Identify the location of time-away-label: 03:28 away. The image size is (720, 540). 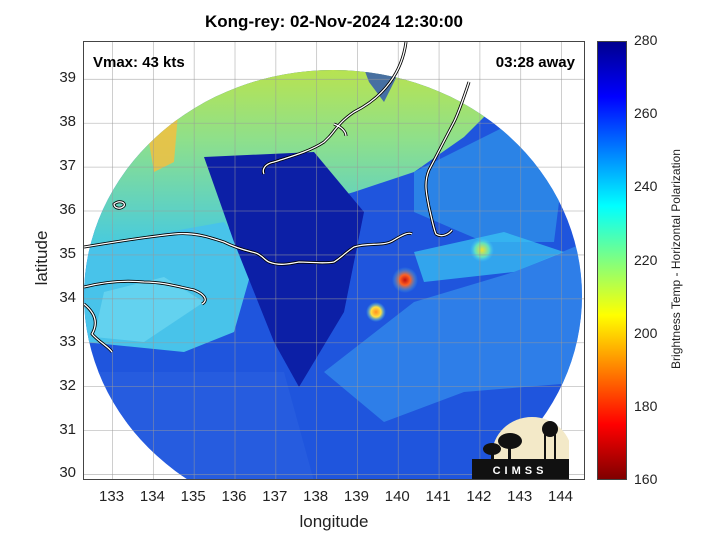
(535, 62).